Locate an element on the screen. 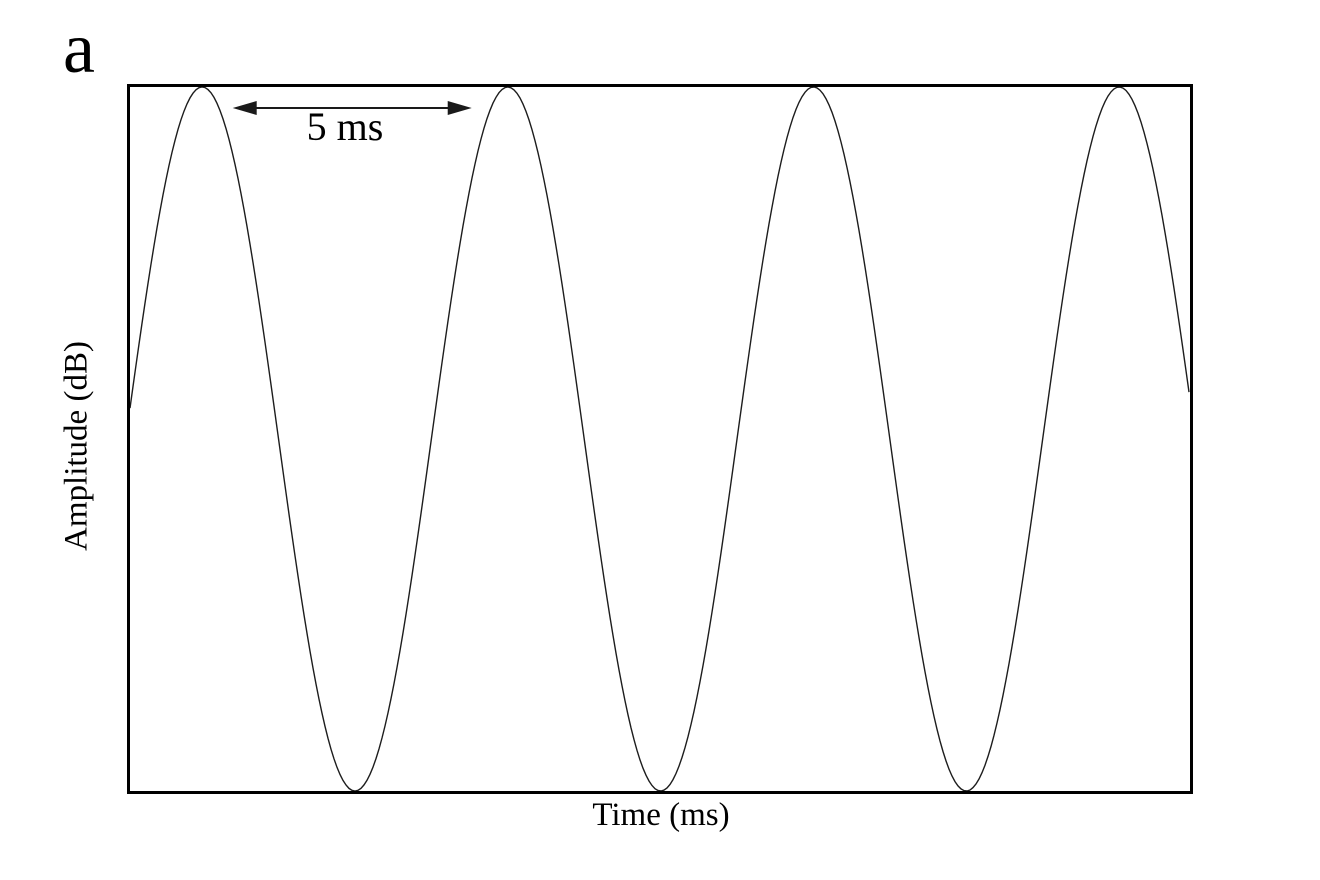 The width and height of the screenshot is (1320, 880). x-axis-label: Time (ms) is located at coordinates (661, 815).